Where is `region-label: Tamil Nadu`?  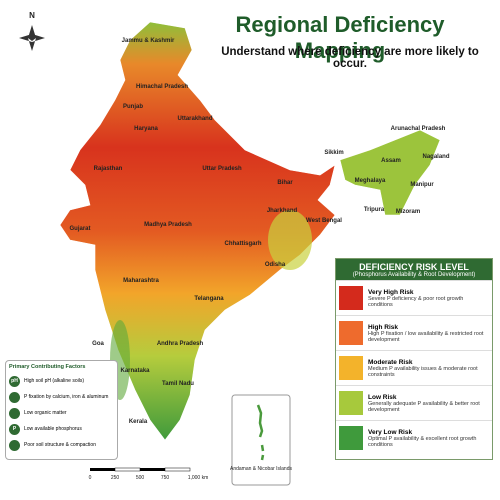
region-label: Tamil Nadu is located at coordinates (178, 384).